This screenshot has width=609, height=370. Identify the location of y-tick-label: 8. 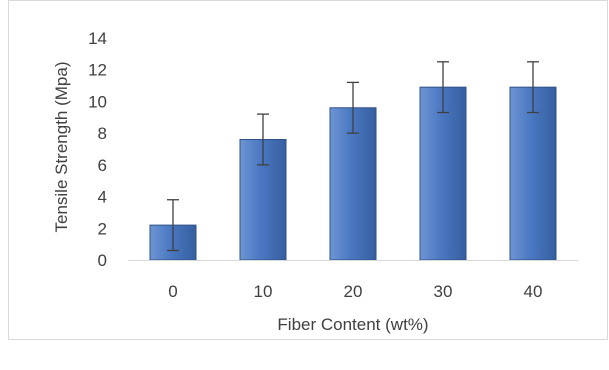
(102, 133).